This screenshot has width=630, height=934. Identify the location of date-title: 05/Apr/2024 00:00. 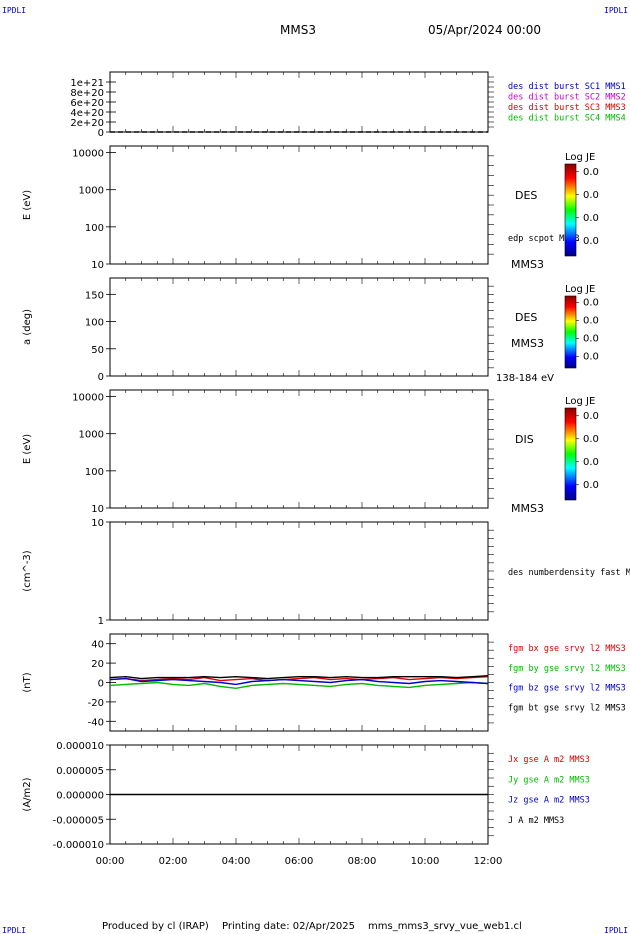
(484, 30).